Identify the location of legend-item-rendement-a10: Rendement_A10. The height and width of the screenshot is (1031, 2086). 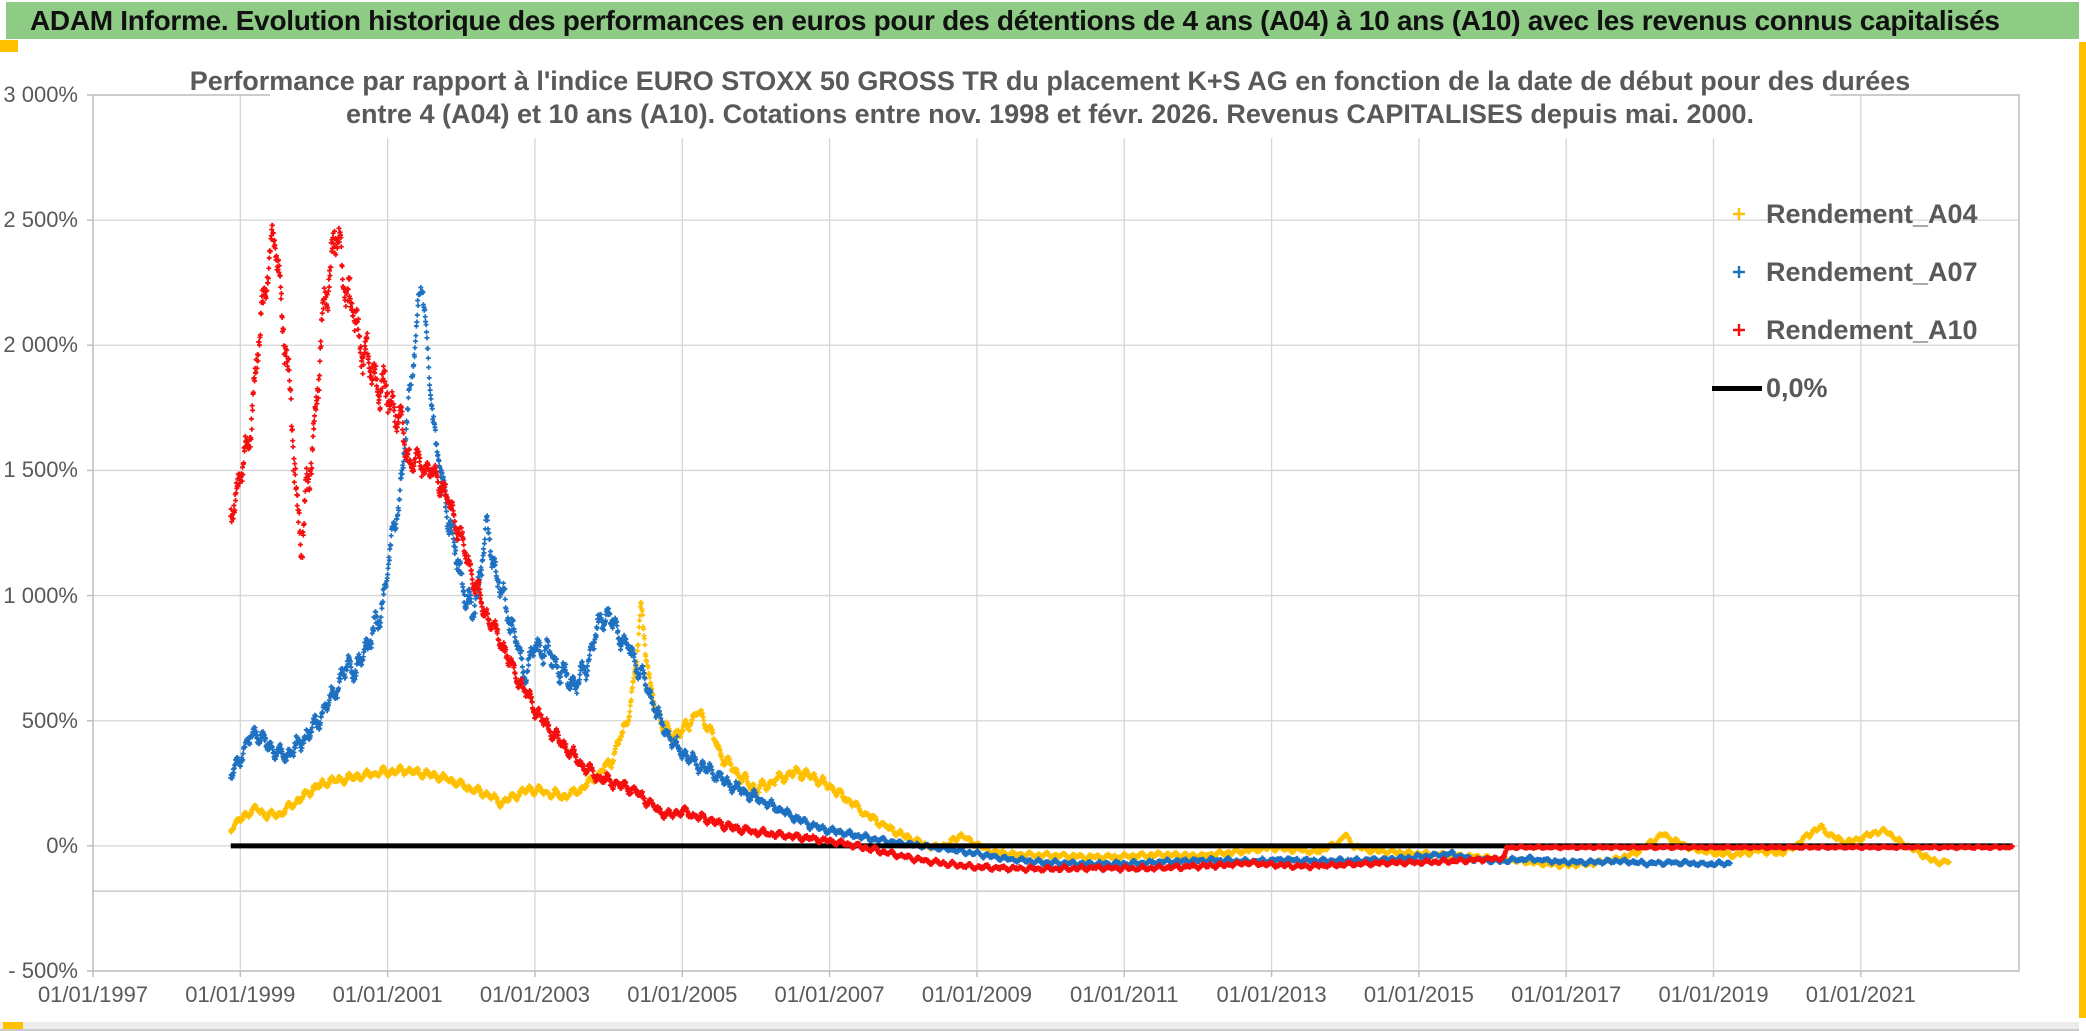
(1845, 330).